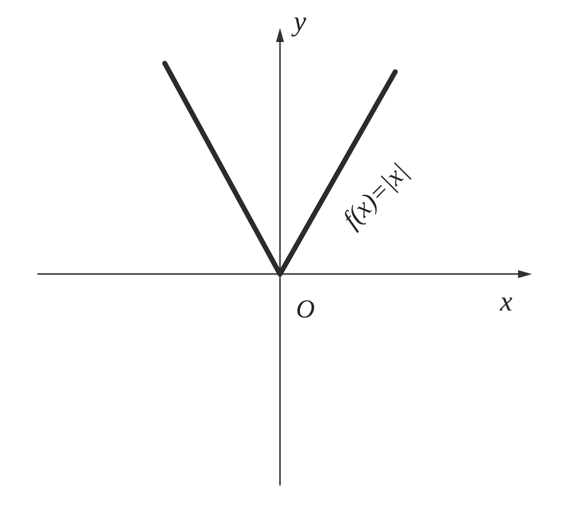  Describe the element at coordinates (305, 309) in the screenshot. I see `text: O` at that location.